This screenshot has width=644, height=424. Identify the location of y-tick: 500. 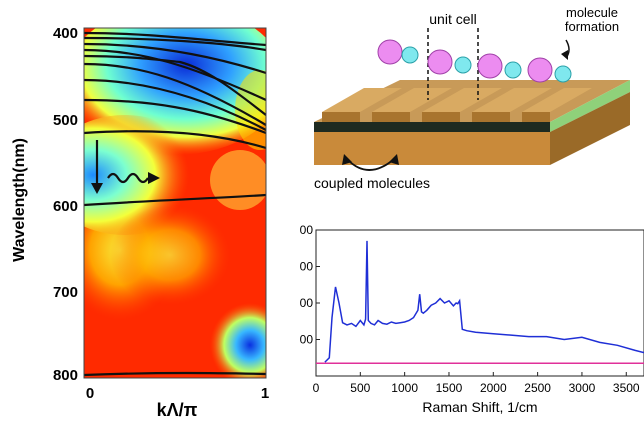
(65, 120).